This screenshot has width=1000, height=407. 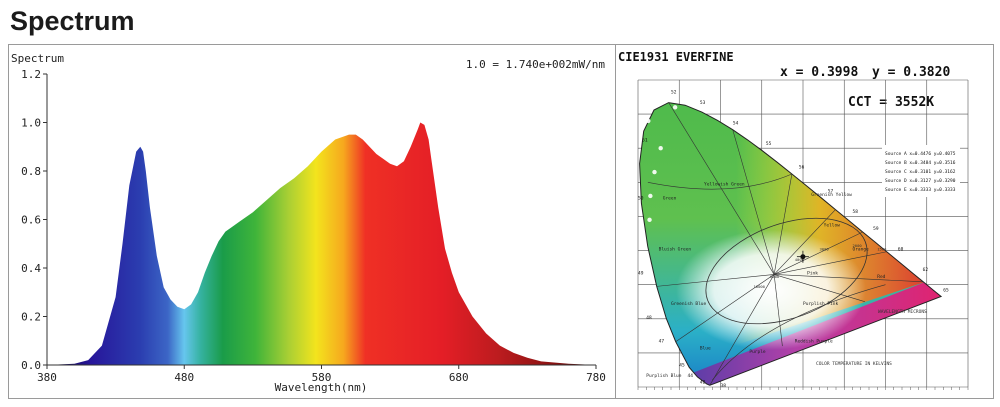 I want to click on cie-wavelength-mark: 54, so click(x=736, y=123).